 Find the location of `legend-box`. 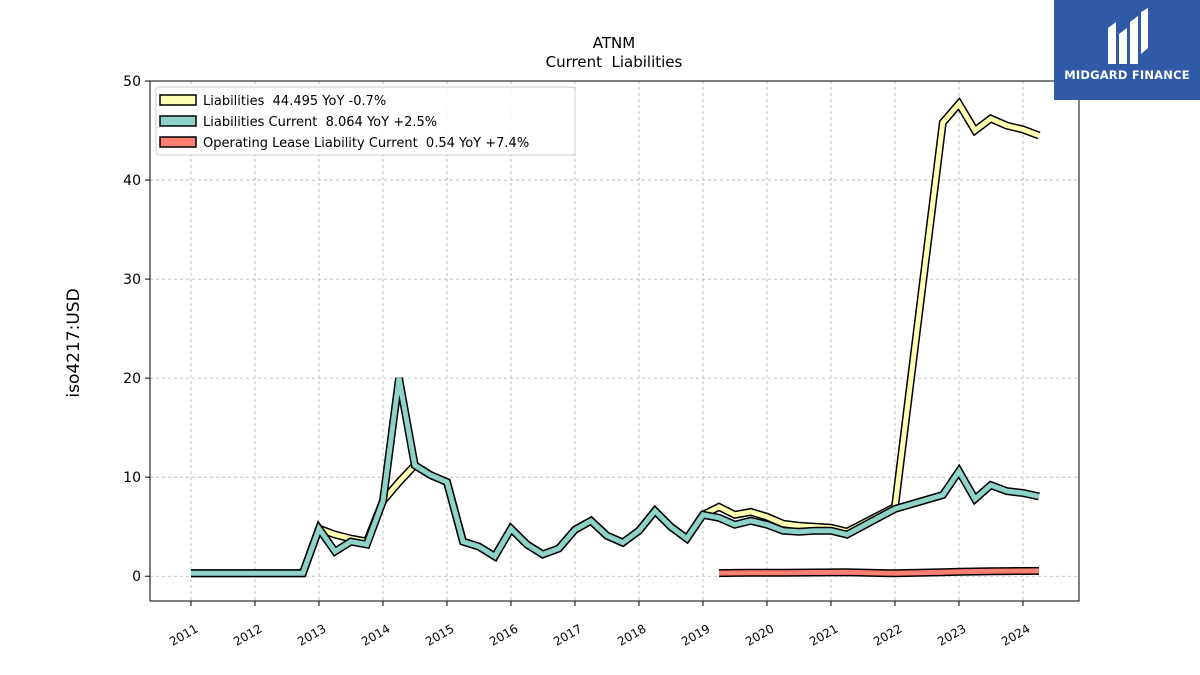

legend-box is located at coordinates (365, 121).